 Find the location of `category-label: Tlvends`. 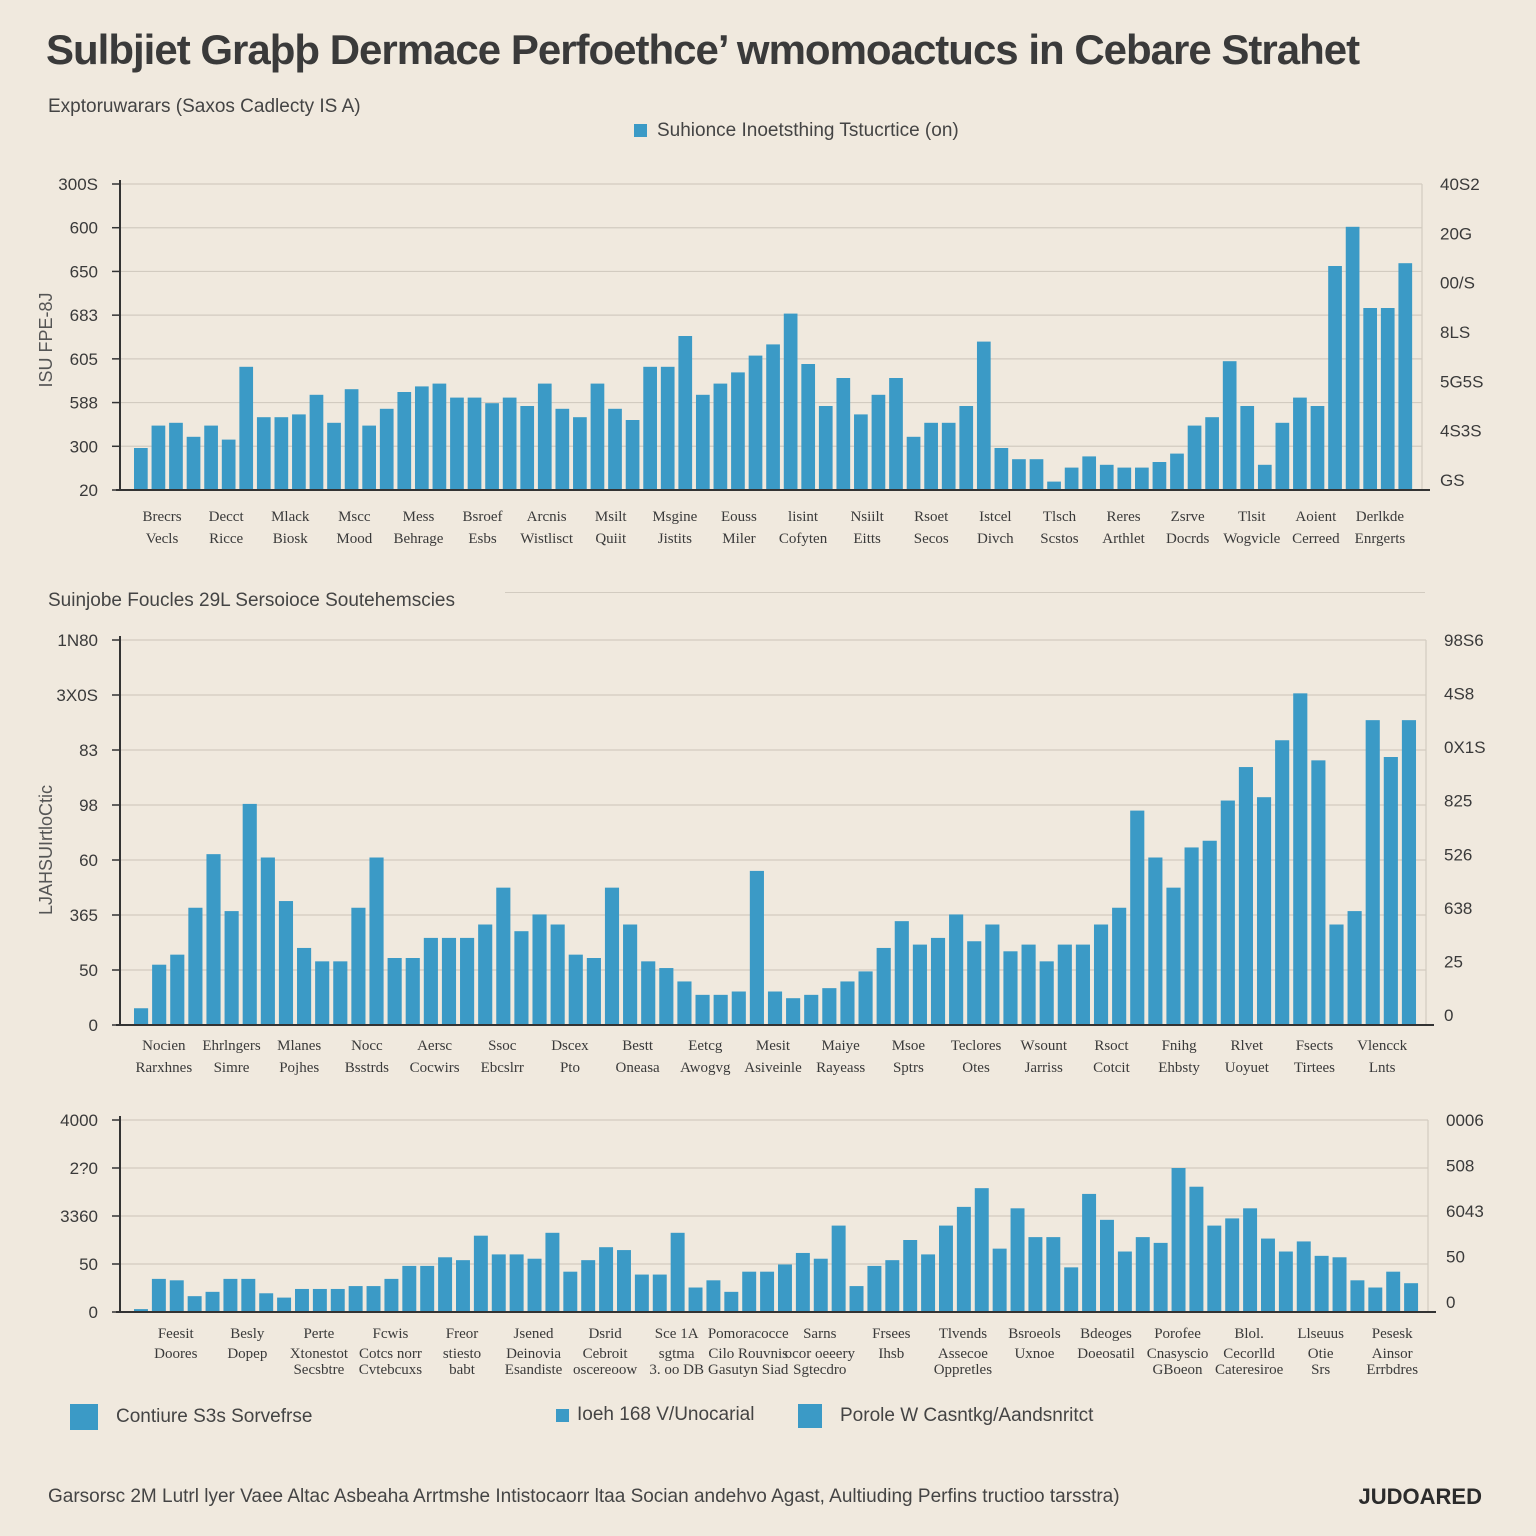

category-label: Tlvends is located at coordinates (963, 1334).